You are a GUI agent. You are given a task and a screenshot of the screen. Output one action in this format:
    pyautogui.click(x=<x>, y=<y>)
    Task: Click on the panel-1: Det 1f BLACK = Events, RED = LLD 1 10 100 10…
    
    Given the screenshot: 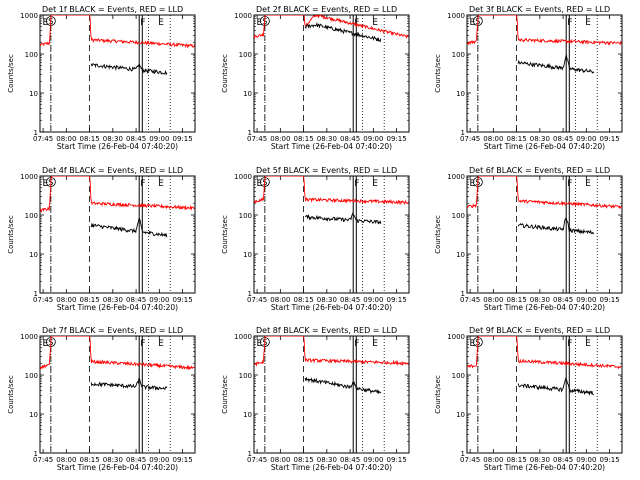 What is the action you would take?
    pyautogui.click(x=101, y=78)
    